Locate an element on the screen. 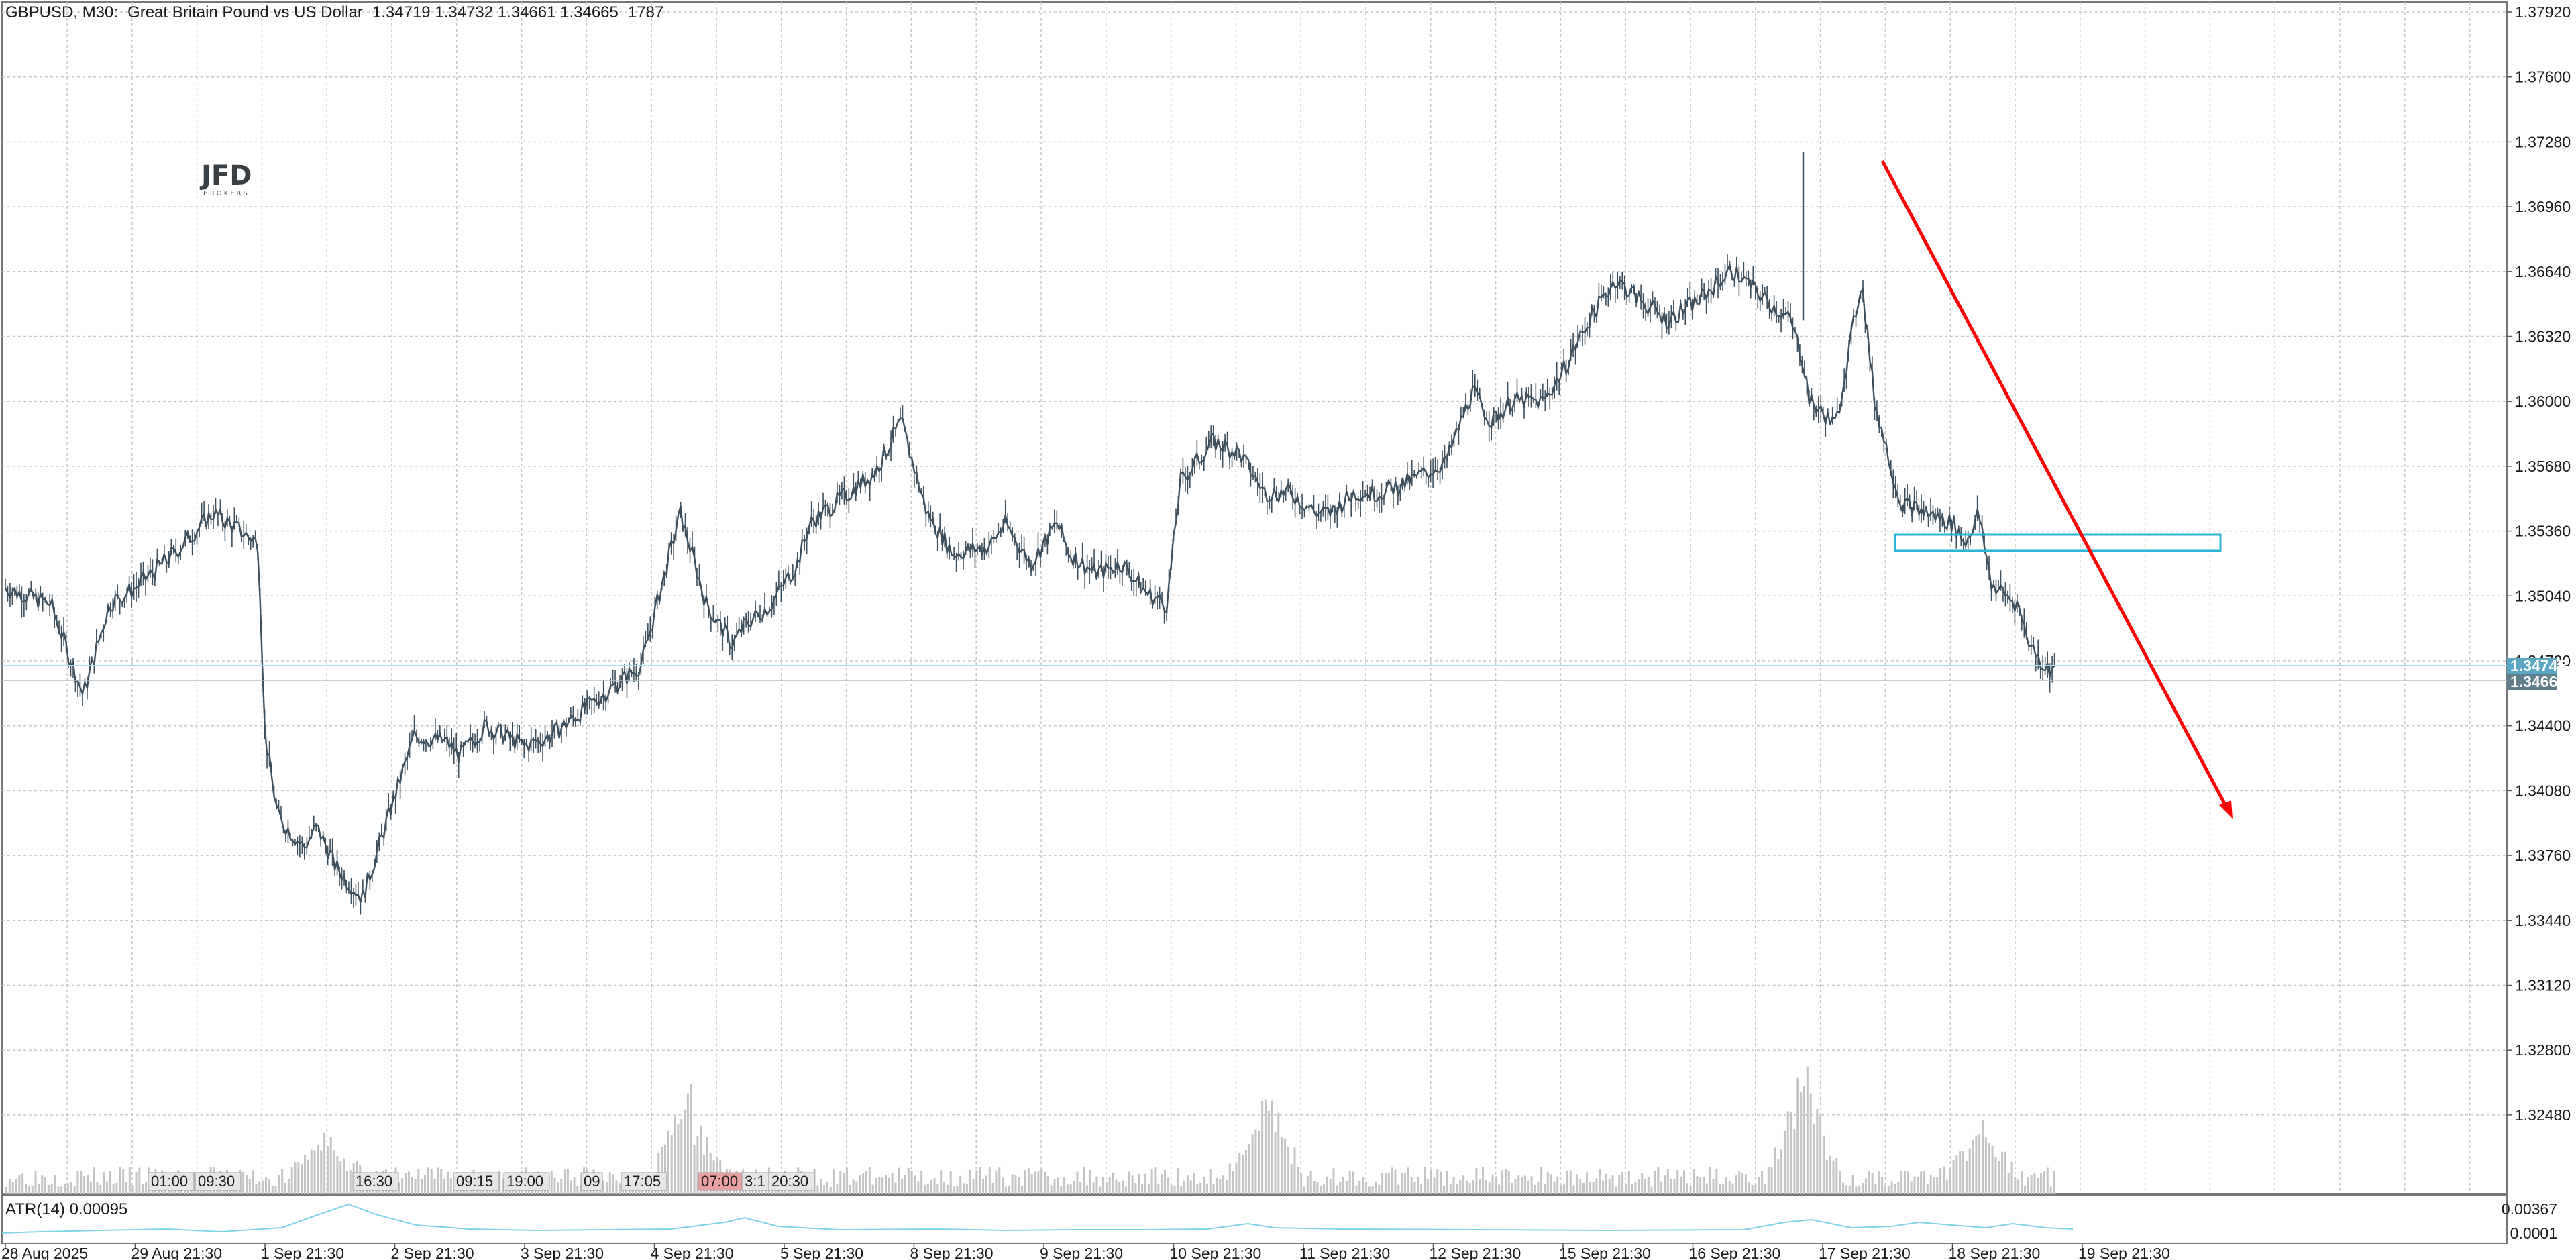 This screenshot has width=2576, height=1260. atr-label: ATR(14) 0.00095 is located at coordinates (66, 1209).